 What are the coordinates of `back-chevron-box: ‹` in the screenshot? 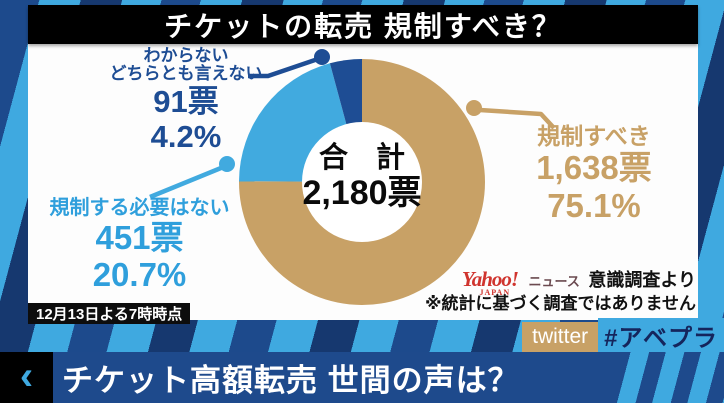 It's located at (26, 377).